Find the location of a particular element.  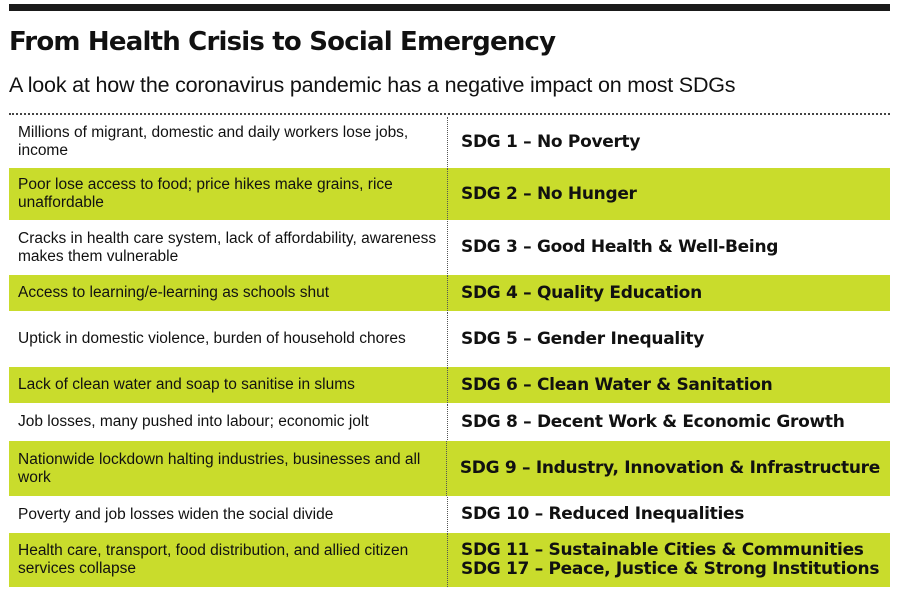

sdg-cell: SDG 1 – No Poverty is located at coordinates (668, 142).